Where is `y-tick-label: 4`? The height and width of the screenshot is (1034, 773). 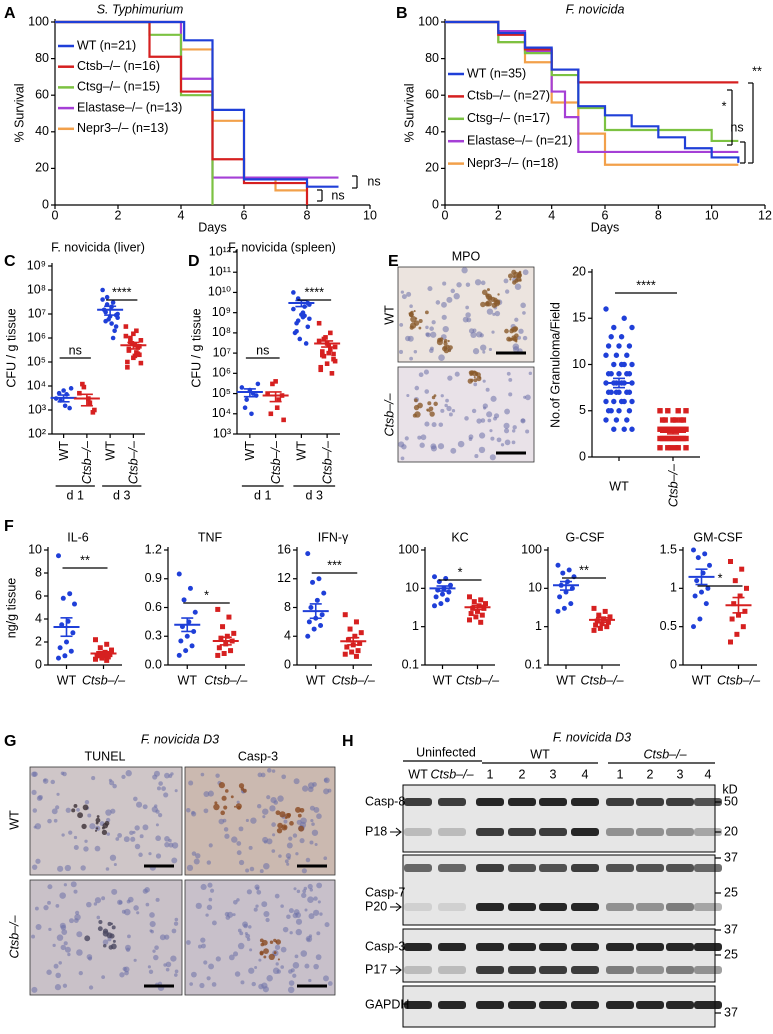 y-tick-label: 4 is located at coordinates (287, 636).